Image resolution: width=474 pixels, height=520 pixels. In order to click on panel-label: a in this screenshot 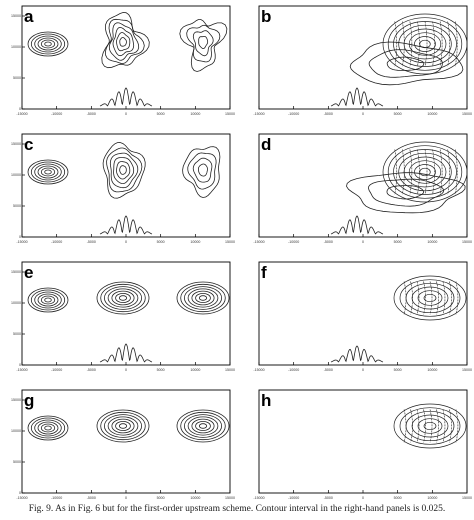, I will do `click(29, 16)`.